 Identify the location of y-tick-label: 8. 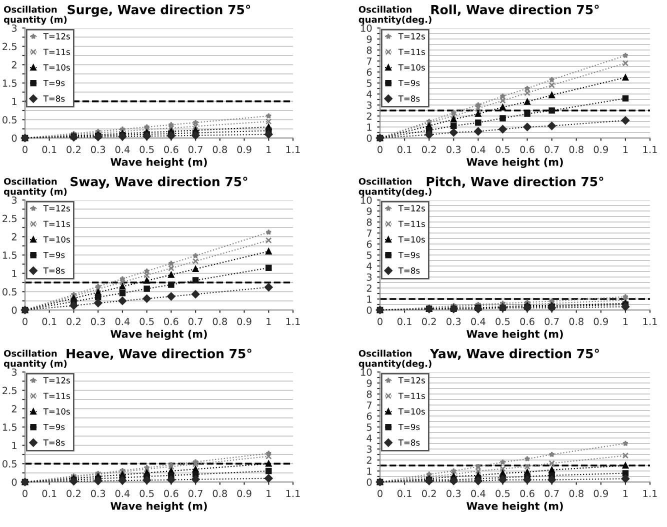
(369, 394).